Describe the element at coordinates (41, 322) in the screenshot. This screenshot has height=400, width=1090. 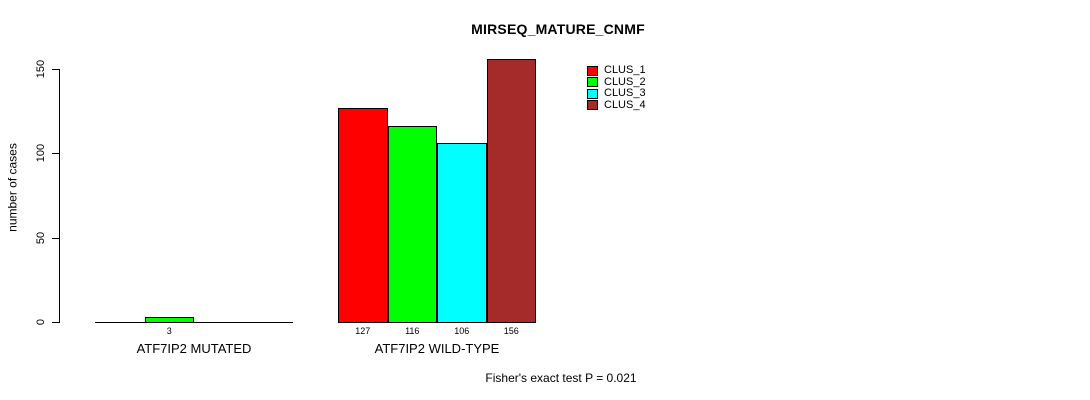
I see `y-axis-tick-label: 0` at that location.